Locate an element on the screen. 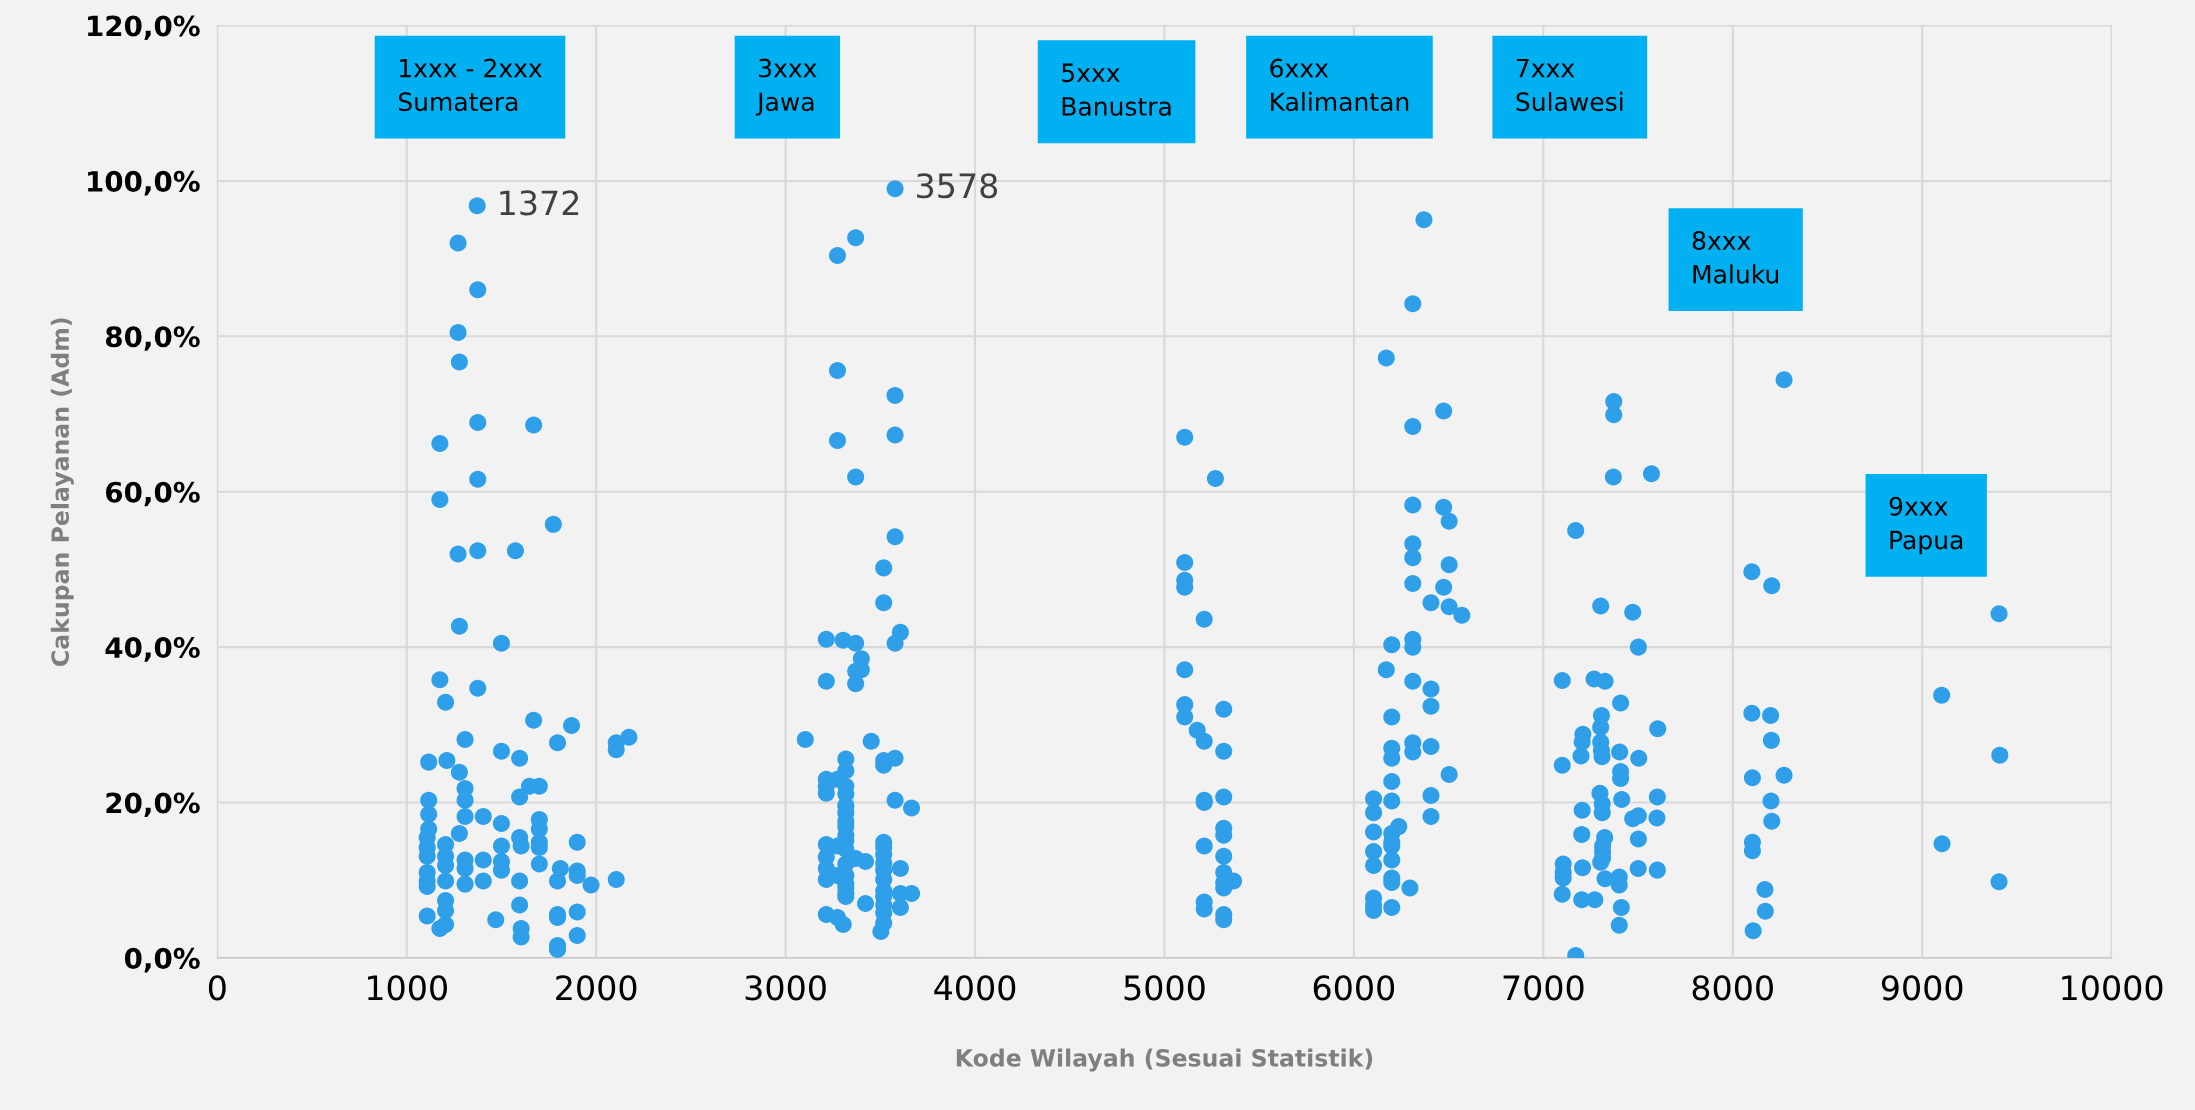 The height and width of the screenshot is (1110, 2195). y-tick-label: 0,0% is located at coordinates (162, 960).